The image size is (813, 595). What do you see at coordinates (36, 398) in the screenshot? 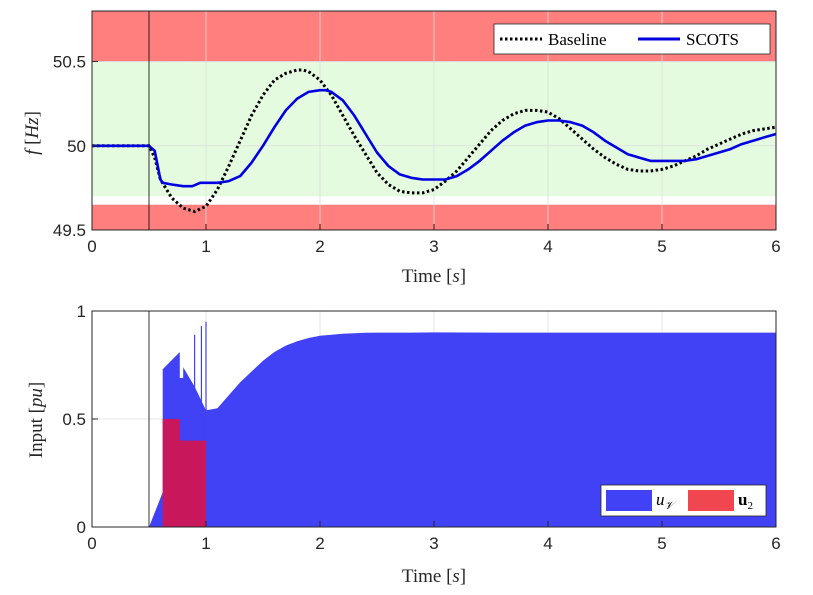
I see `y-label-unit: pu` at bounding box center [36, 398].